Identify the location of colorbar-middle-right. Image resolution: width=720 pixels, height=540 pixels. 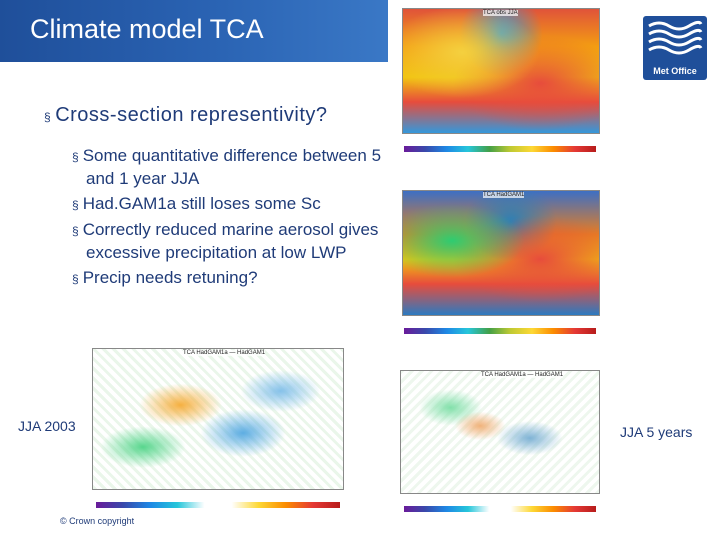
(500, 331).